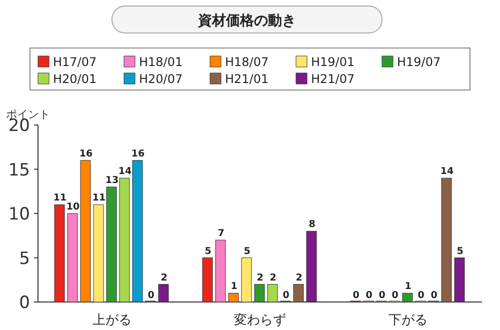  What do you see at coordinates (75, 79) in the screenshot?
I see `legend-label: H20/01` at bounding box center [75, 79].